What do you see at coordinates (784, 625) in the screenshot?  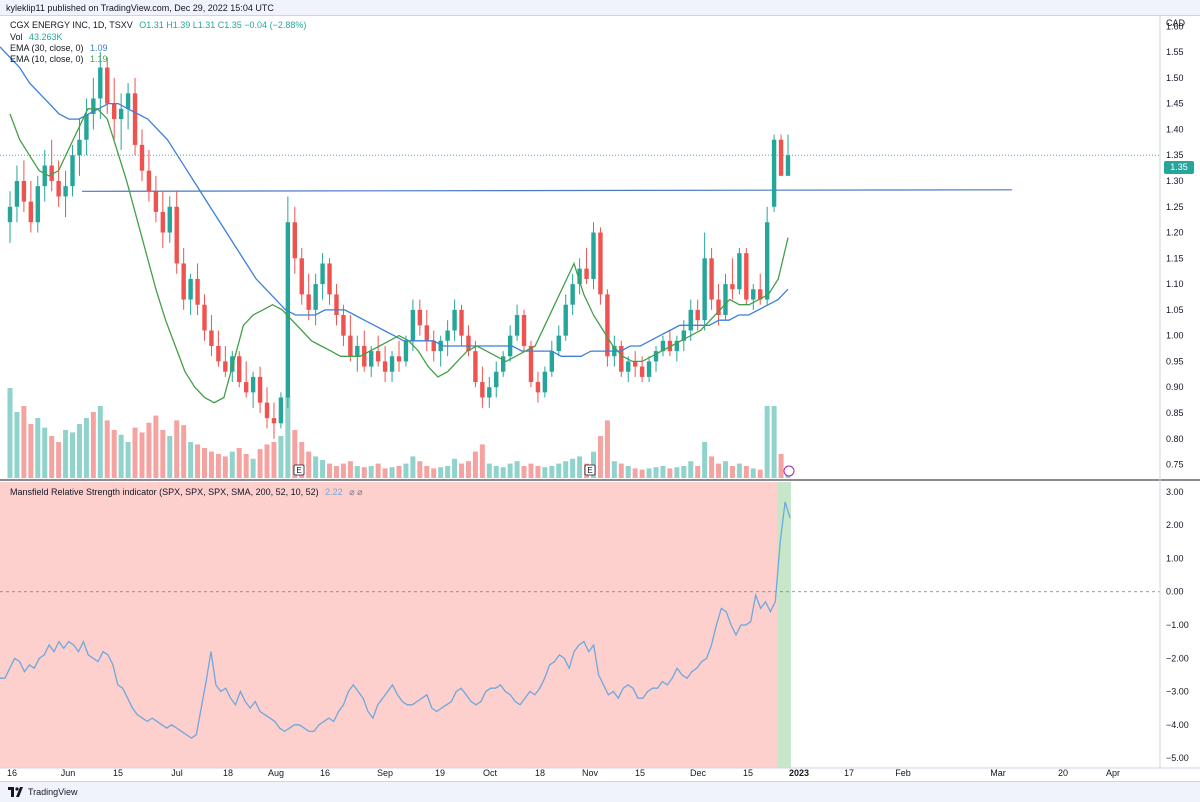 I see `rs-positive-zone` at bounding box center [784, 625].